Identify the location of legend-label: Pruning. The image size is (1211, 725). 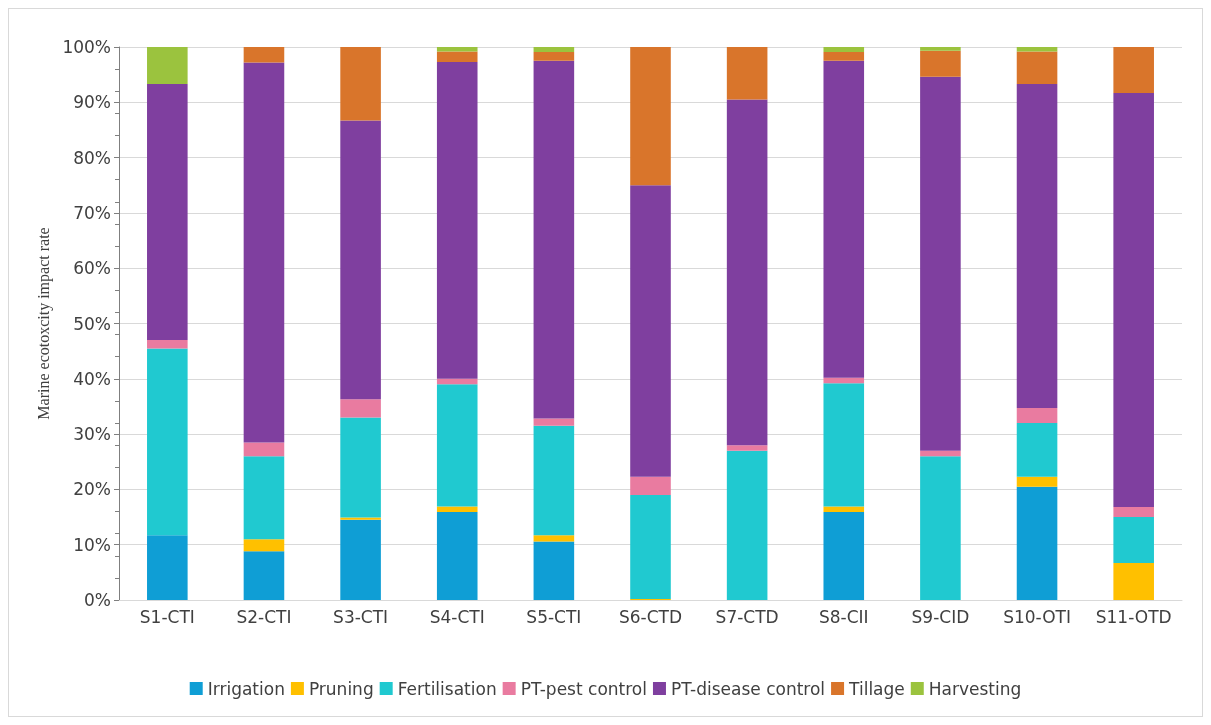
(341, 688).